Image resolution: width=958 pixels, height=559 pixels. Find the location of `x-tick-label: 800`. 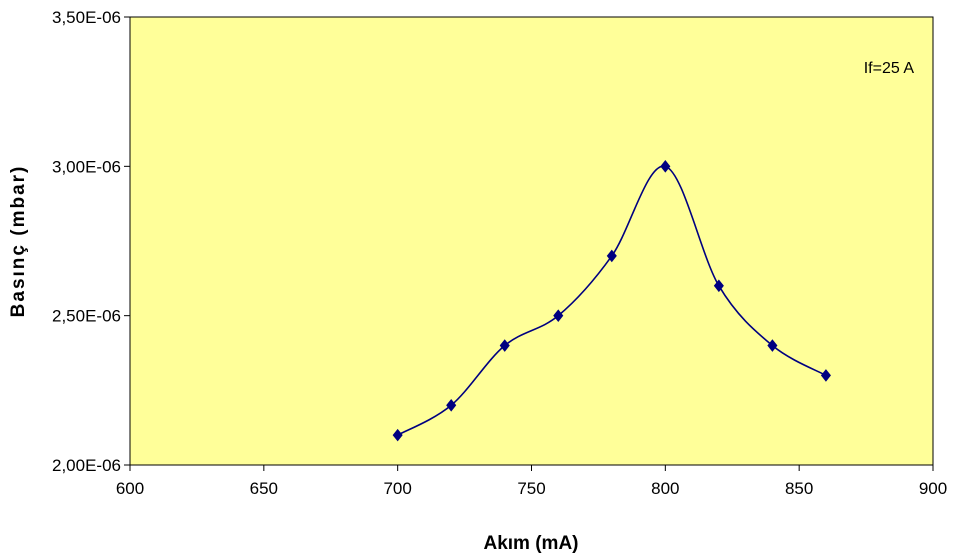

x-tick-label: 800 is located at coordinates (665, 488).